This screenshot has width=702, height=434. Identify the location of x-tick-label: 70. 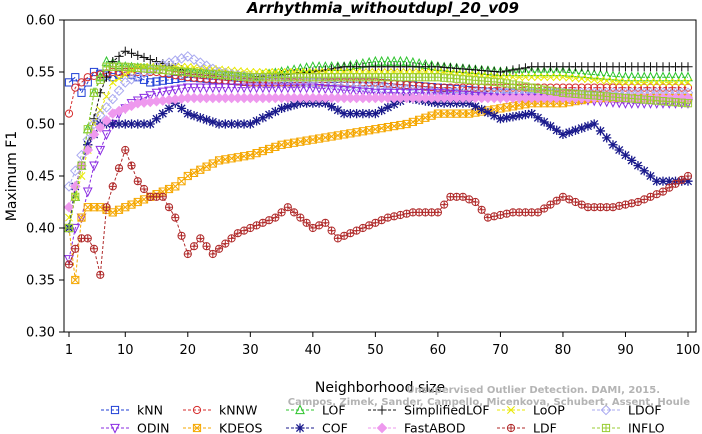
(500, 350).